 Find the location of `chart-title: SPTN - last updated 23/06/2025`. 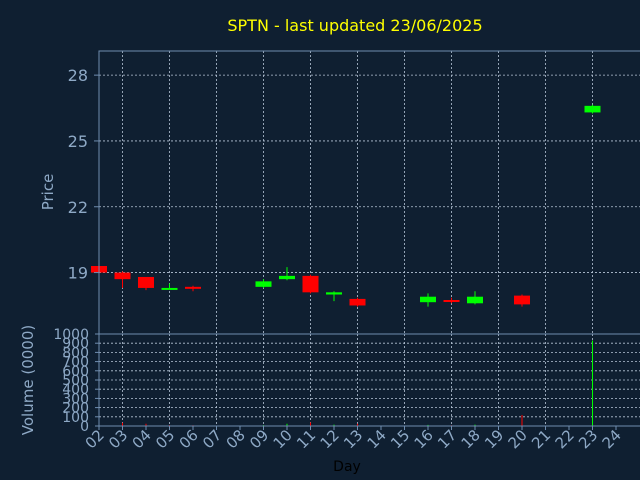

chart-title: SPTN - last updated 23/06/2025 is located at coordinates (354, 25).